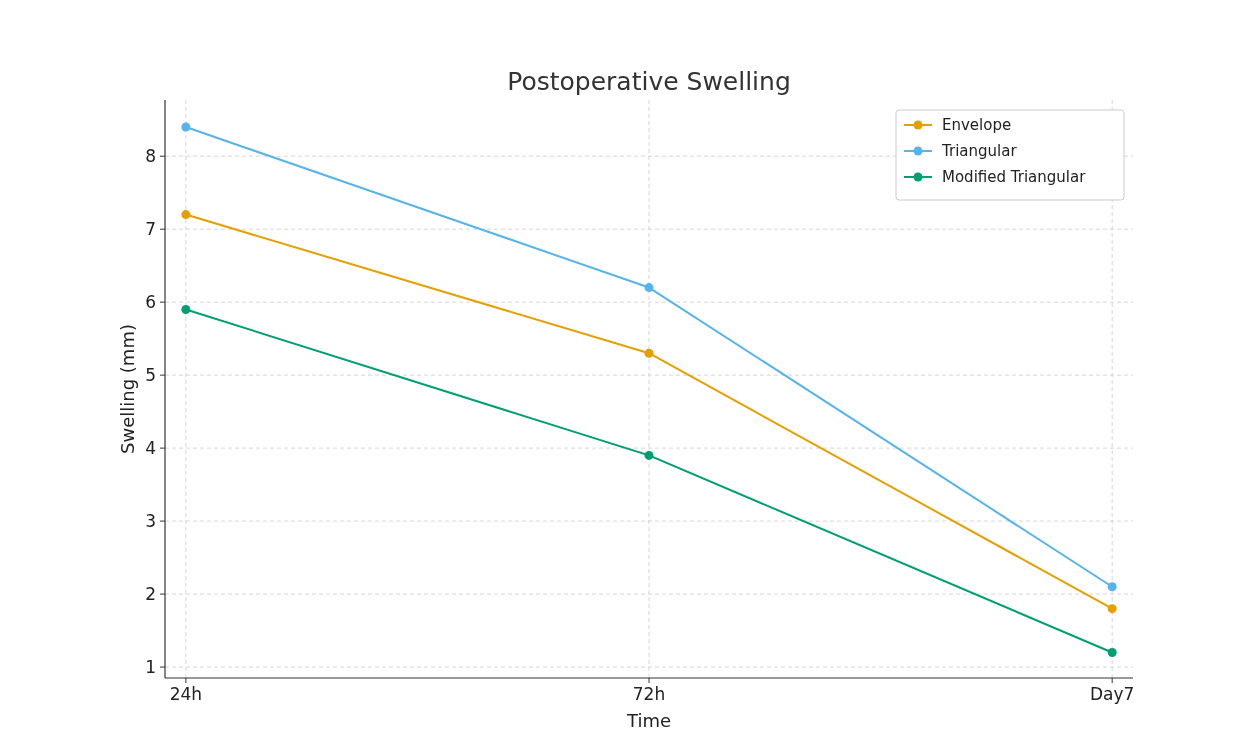 The height and width of the screenshot is (755, 1247). Describe the element at coordinates (649, 694) in the screenshot. I see `x-tick-label: 72h` at that location.